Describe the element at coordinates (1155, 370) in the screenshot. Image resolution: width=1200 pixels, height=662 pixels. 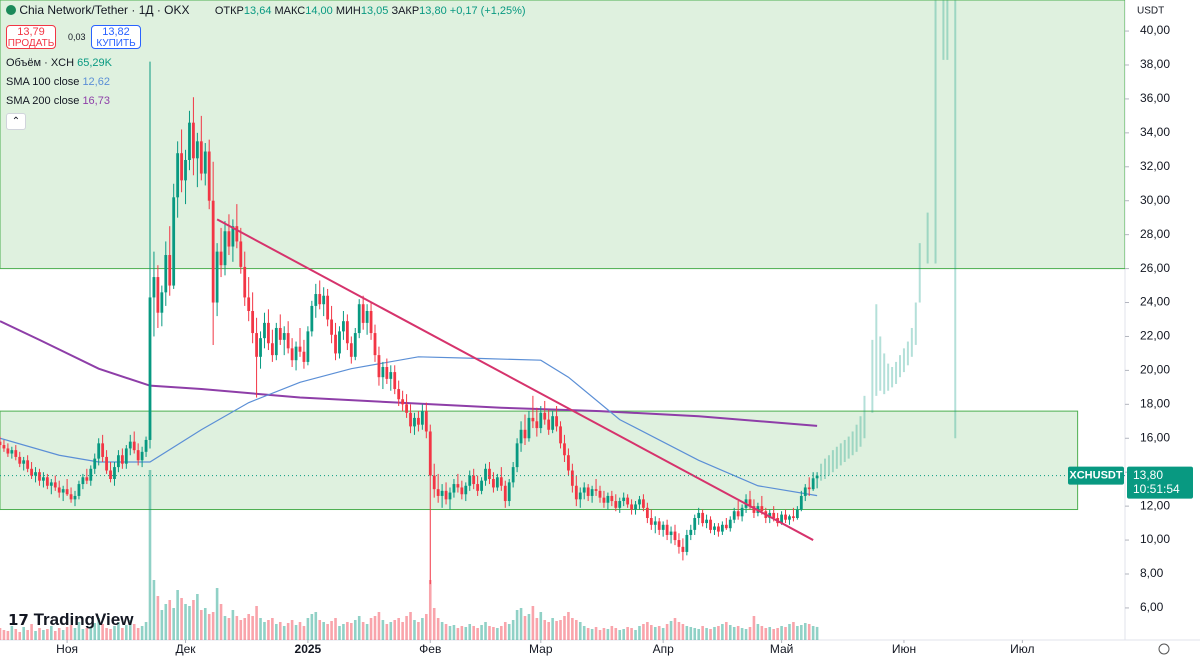
I see `y-tick-label: 20,00` at that location.